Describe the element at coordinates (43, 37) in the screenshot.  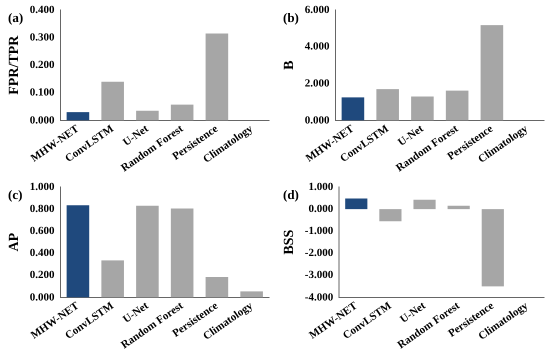
I see `y-tick-label: 0.300` at that location.